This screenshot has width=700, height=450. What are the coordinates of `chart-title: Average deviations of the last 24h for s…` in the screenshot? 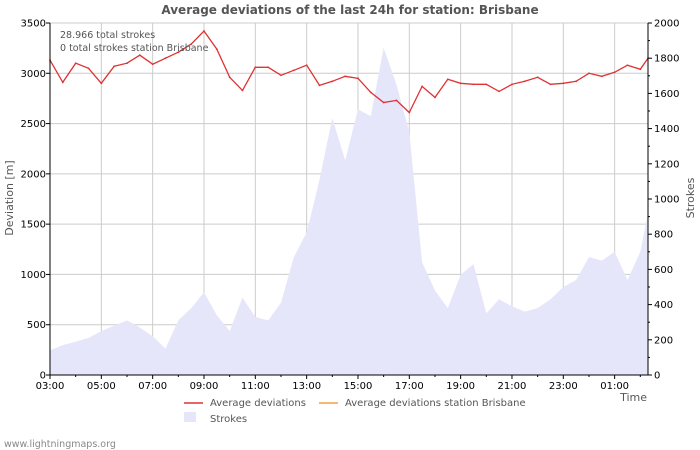 It's located at (349, 10).